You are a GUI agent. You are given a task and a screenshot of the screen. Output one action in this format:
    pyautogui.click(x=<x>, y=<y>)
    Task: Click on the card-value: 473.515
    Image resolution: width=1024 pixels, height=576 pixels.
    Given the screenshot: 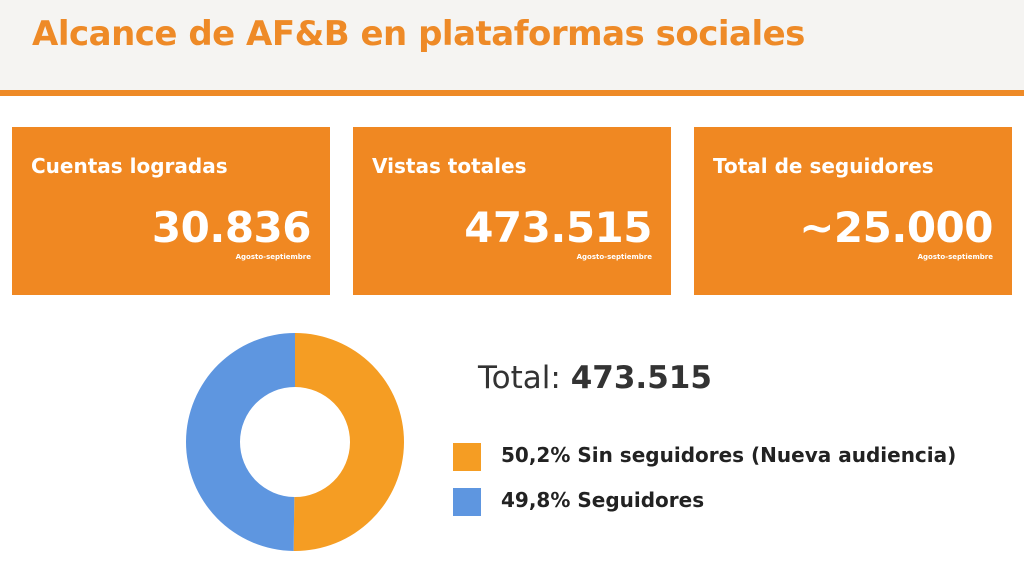 What is the action you would take?
    pyautogui.click(x=558, y=227)
    